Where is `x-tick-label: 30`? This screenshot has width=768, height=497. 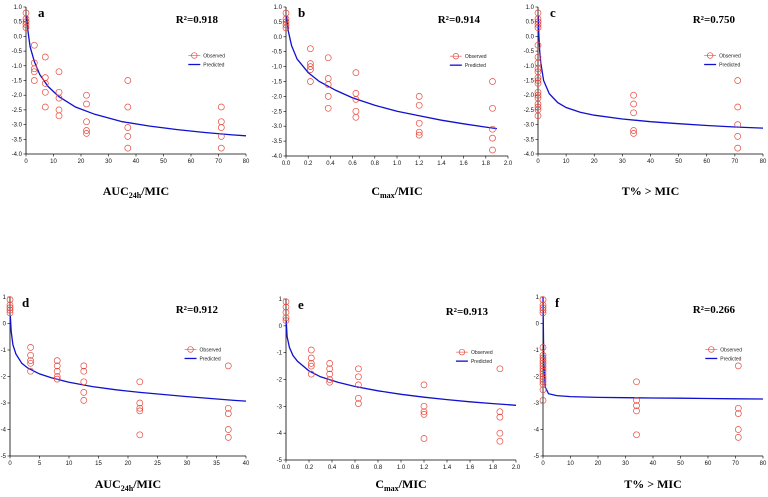
x-tick-label: 30 is located at coordinates (625, 464).